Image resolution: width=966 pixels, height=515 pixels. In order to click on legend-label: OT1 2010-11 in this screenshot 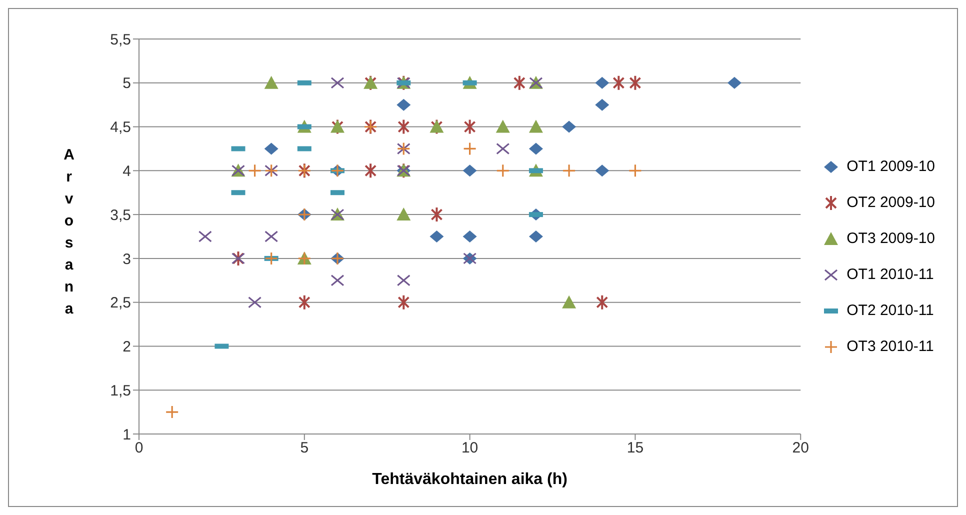, I will do `click(890, 274)`.